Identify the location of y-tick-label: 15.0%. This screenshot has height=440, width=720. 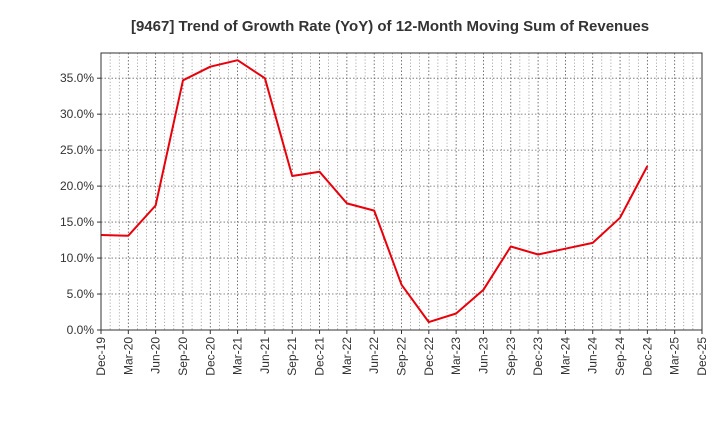
(77, 222).